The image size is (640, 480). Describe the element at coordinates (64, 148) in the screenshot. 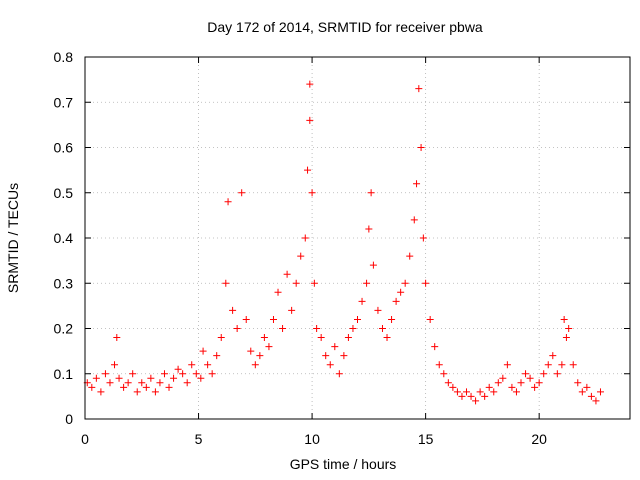

I see `y-tick-label: 0.6` at that location.